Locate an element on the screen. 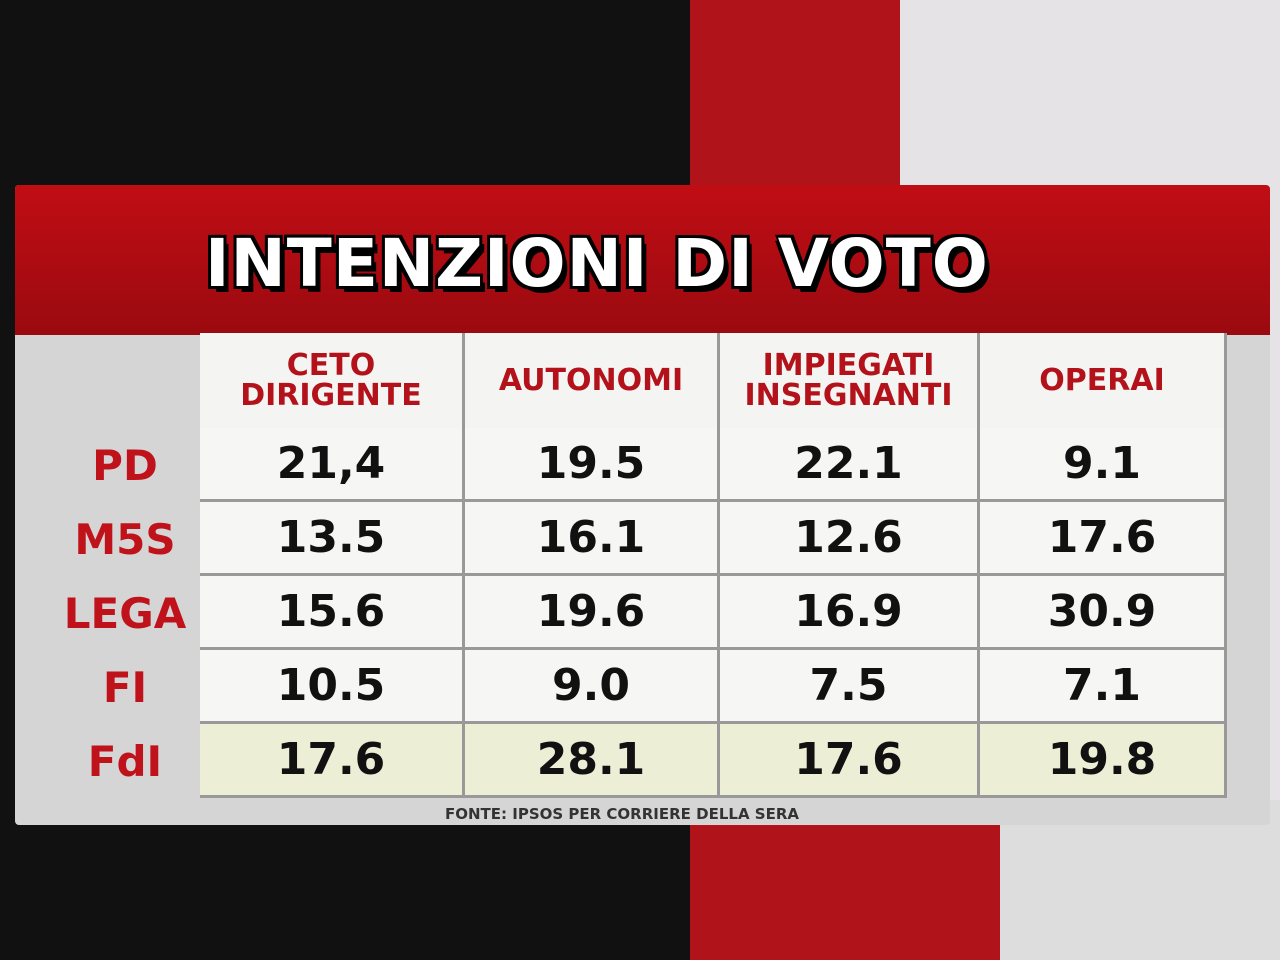 This screenshot has height=960, width=1280. table-cell: 9.0 is located at coordinates (592, 687).